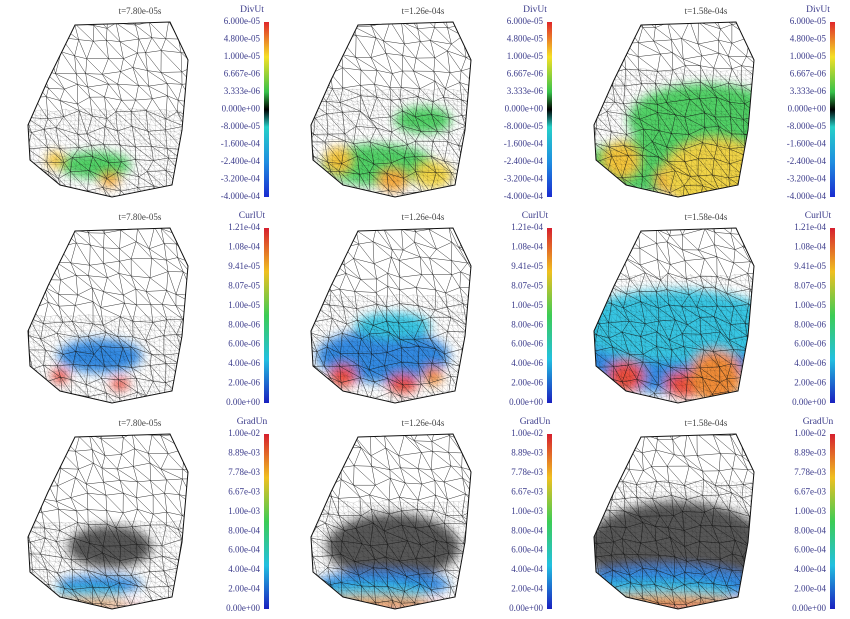 The height and width of the screenshot is (619, 850). Describe the element at coordinates (244, 472) in the screenshot. I see `colorbar-tick-label: 7.78e-03` at that location.